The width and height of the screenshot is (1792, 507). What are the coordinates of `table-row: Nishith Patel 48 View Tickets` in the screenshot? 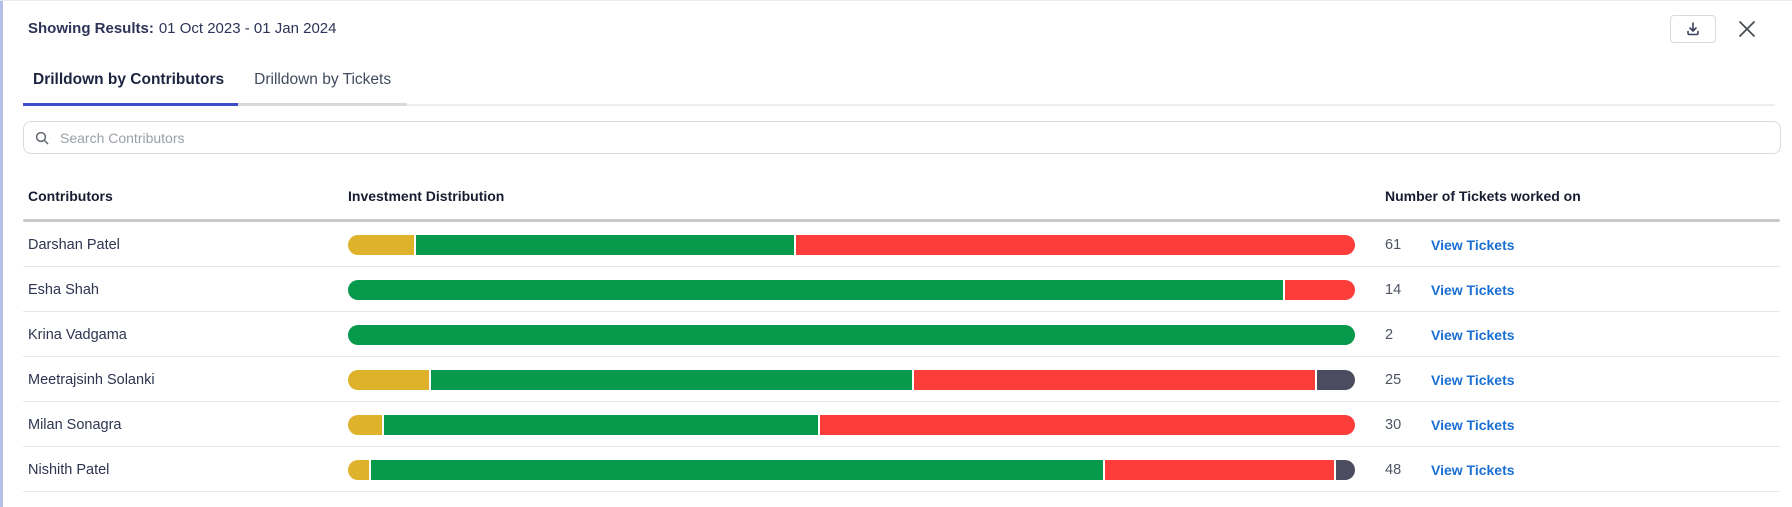 It's located at (897, 469).